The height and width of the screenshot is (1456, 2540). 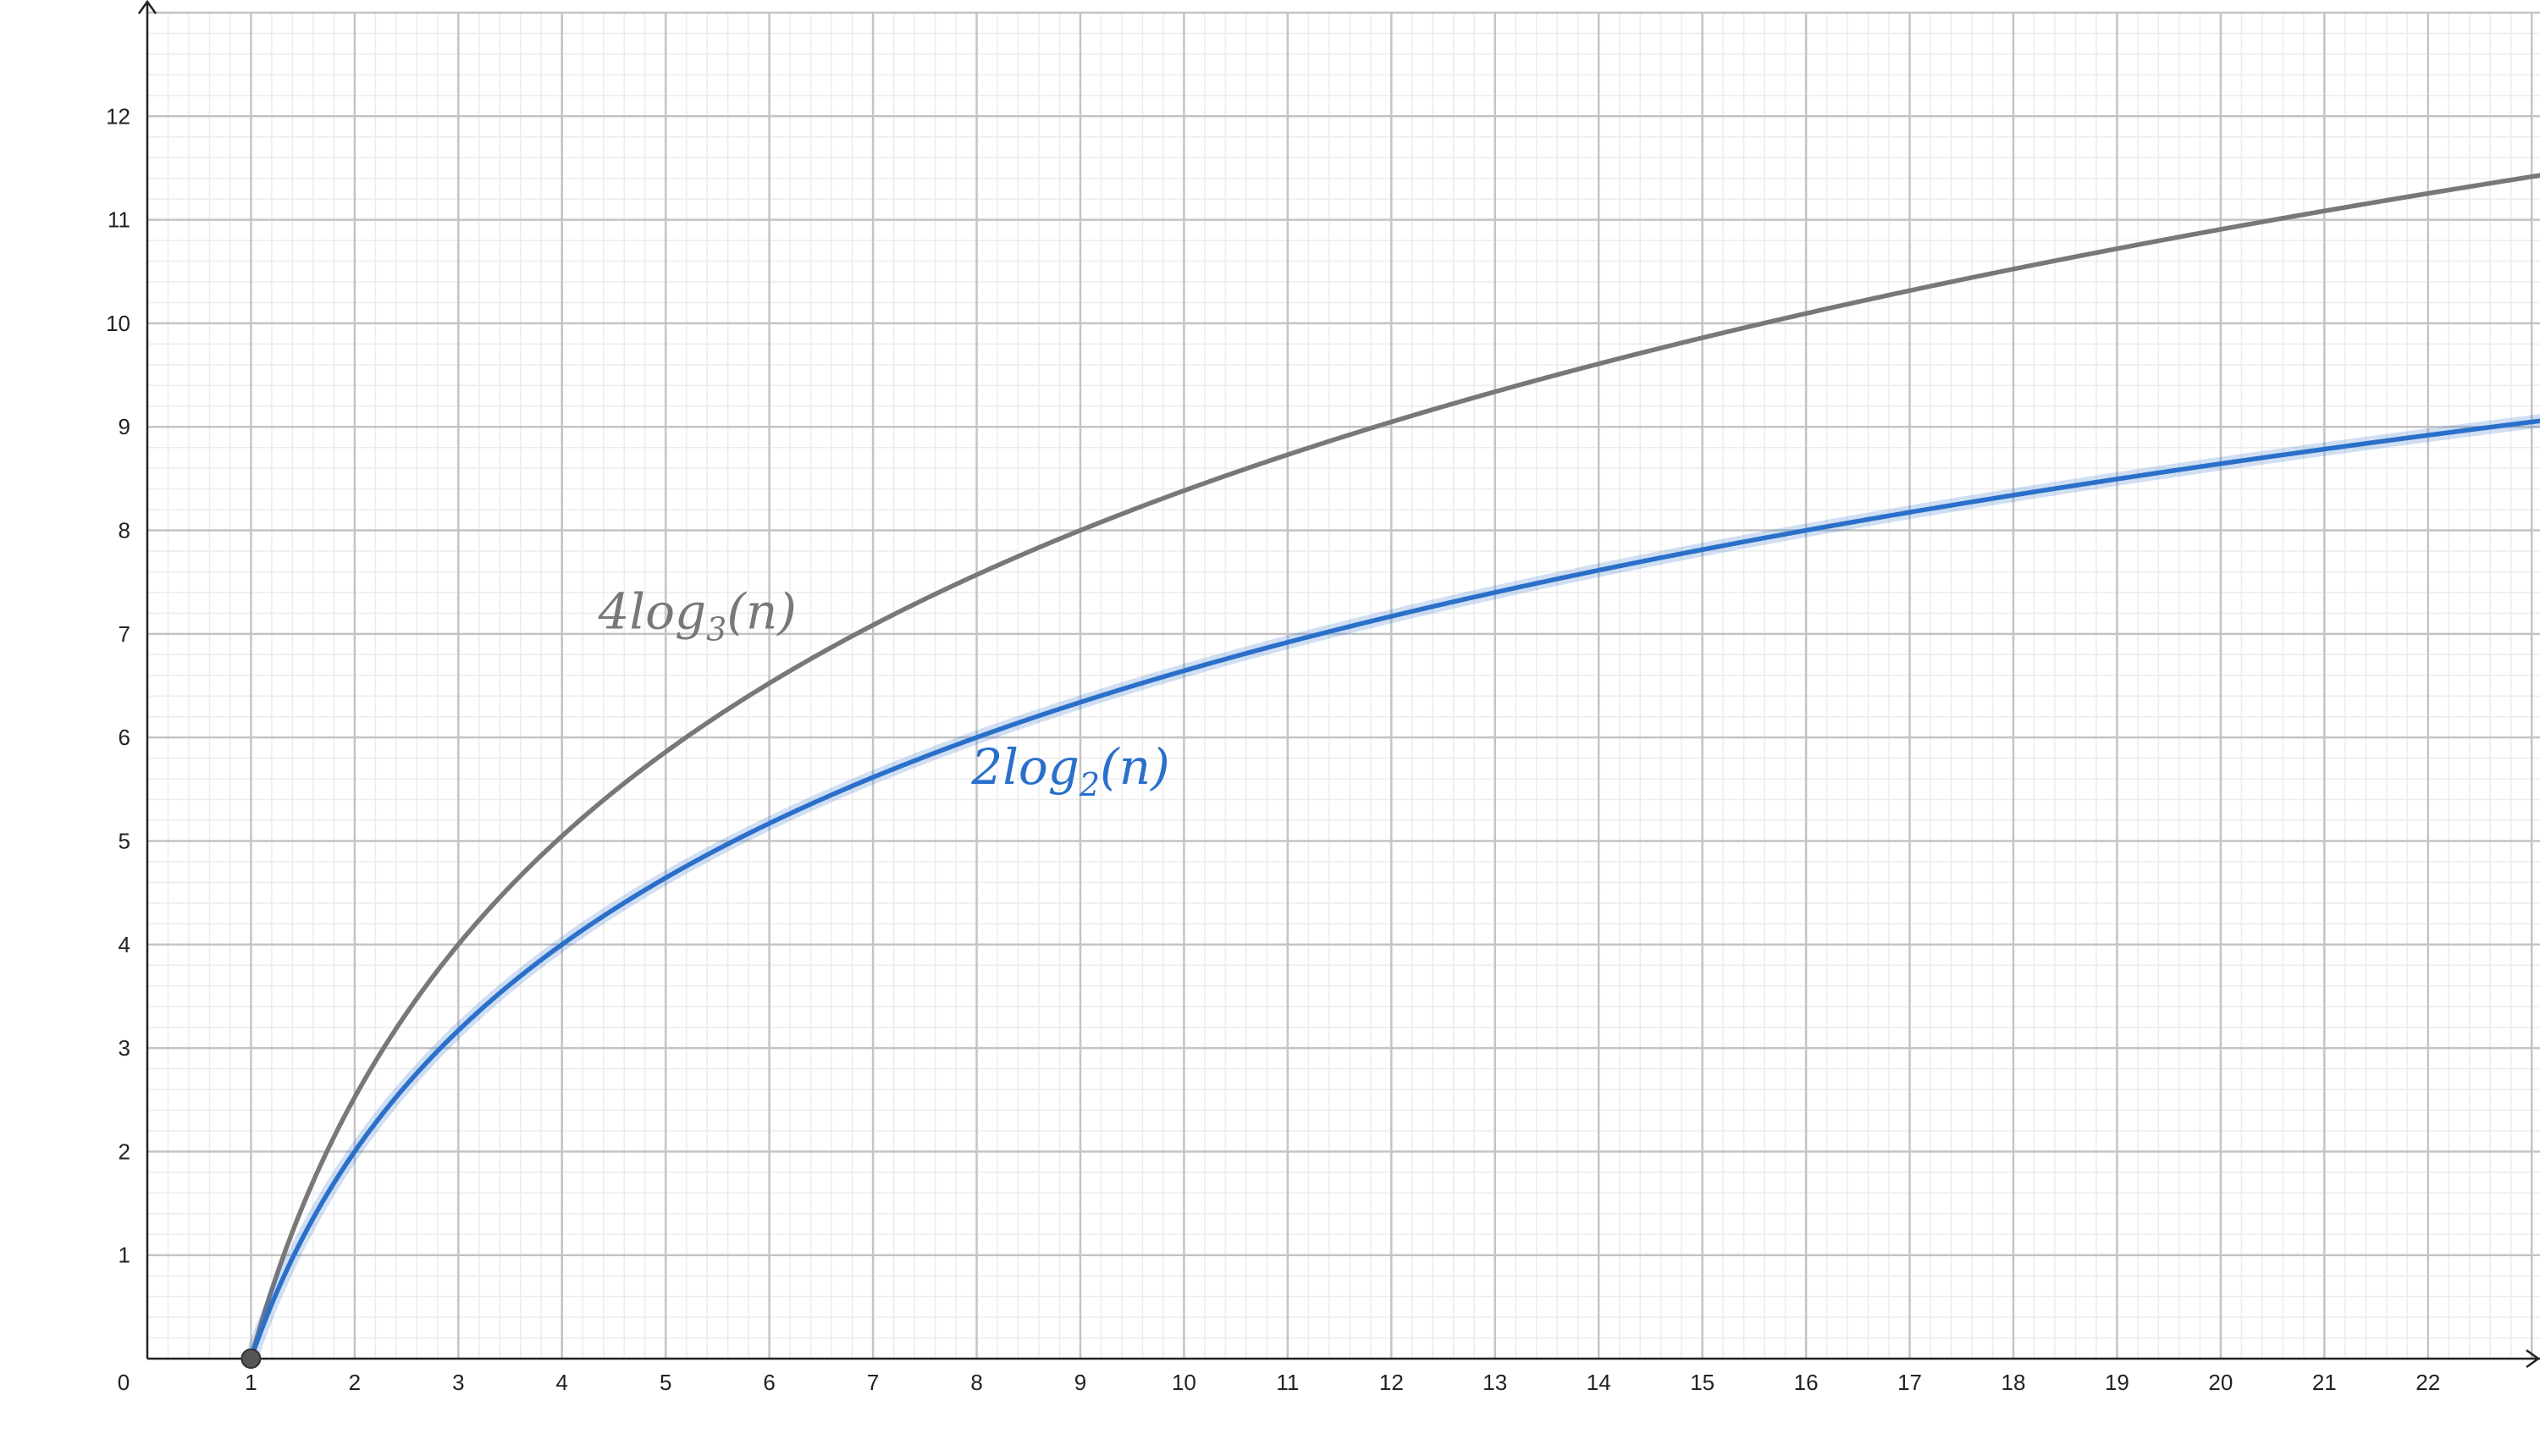 I want to click on x-tick-label: 17, so click(x=1909, y=1382).